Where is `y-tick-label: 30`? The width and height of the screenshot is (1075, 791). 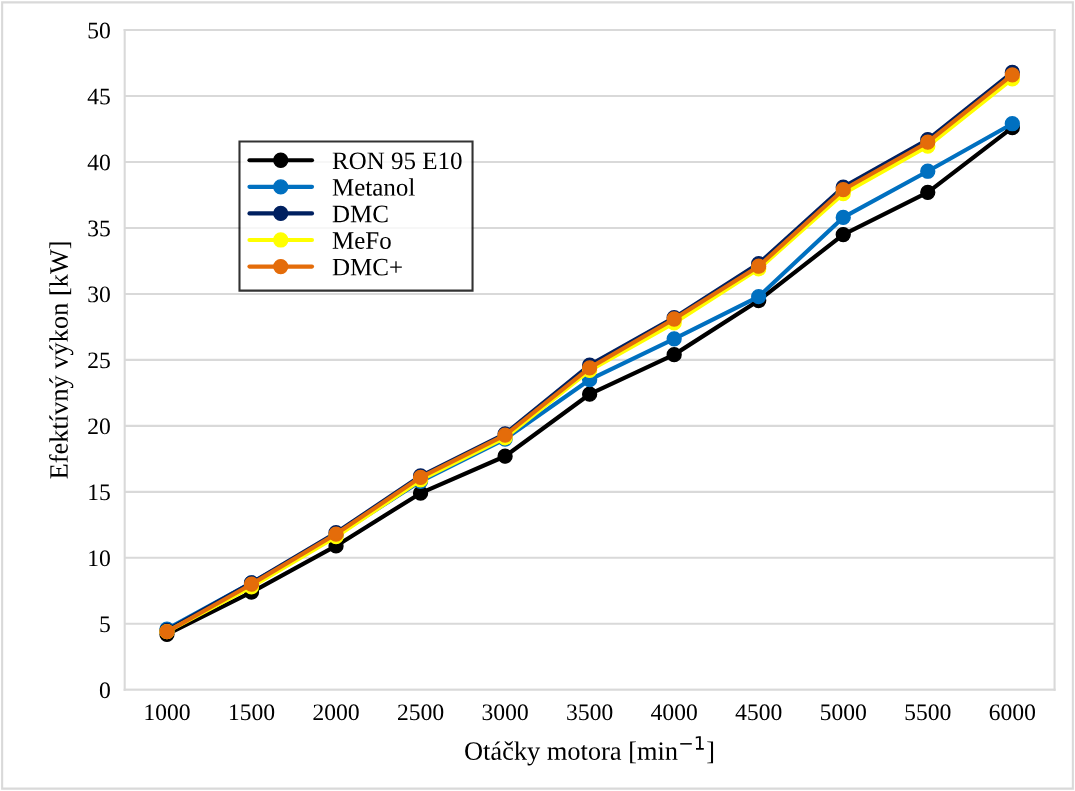 y-tick-label: 30 is located at coordinates (99, 294).